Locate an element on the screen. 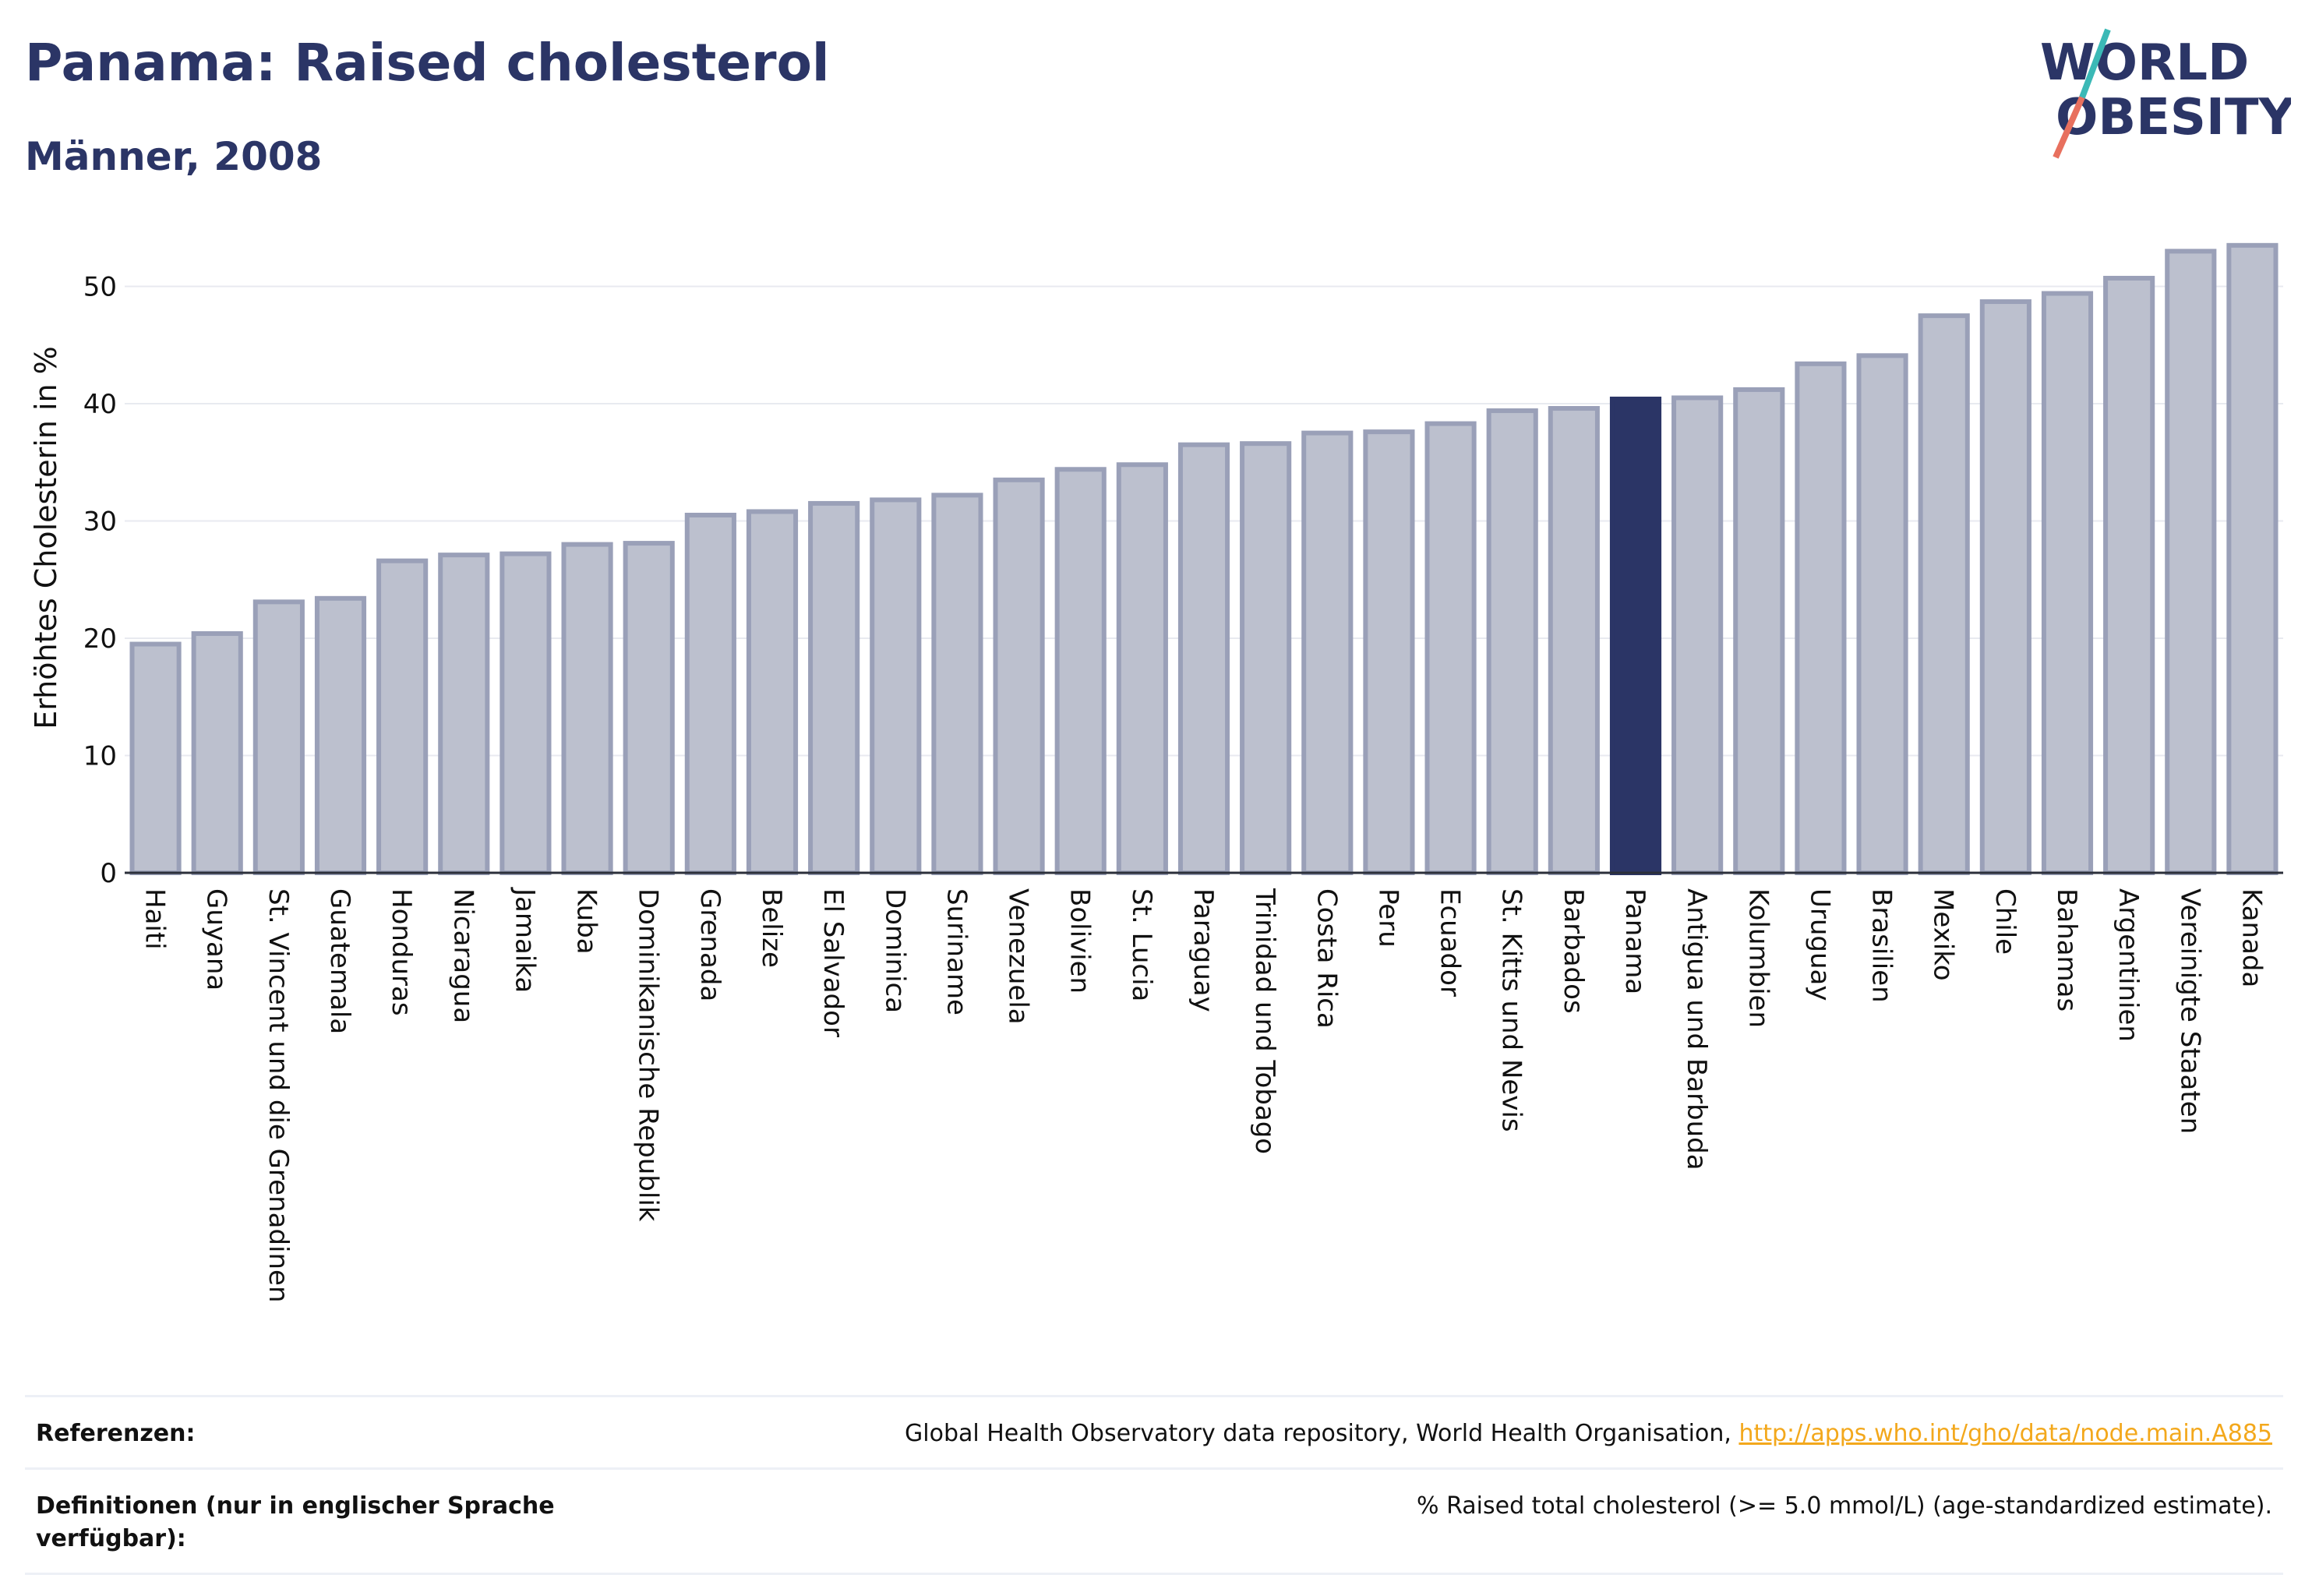  x-tick-label: Kuba is located at coordinates (586, 921).